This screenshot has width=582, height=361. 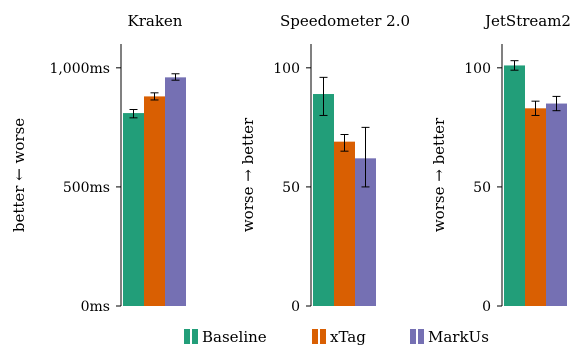 What do you see at coordinates (291, 188) in the screenshot?
I see `speedometer-2-0-tick-label: 50` at bounding box center [291, 188].